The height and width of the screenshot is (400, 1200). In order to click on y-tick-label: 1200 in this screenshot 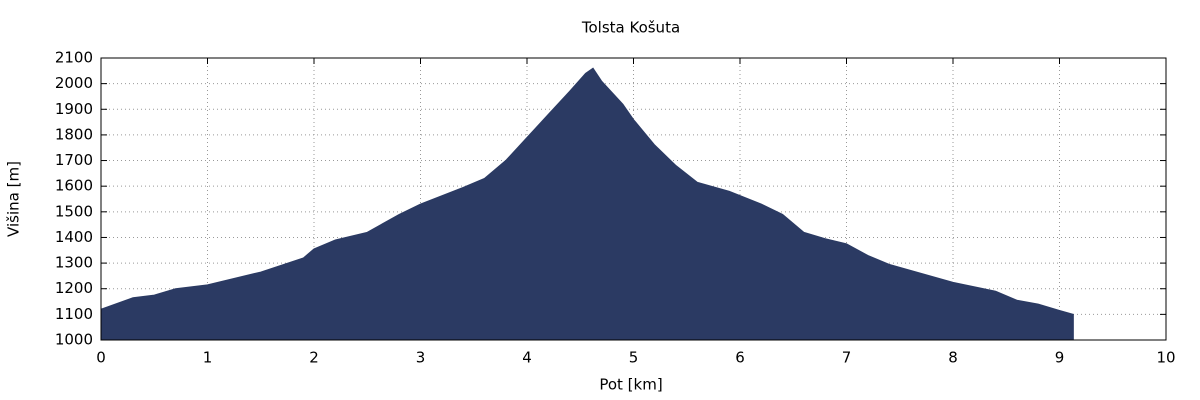, I will do `click(74, 288)`.